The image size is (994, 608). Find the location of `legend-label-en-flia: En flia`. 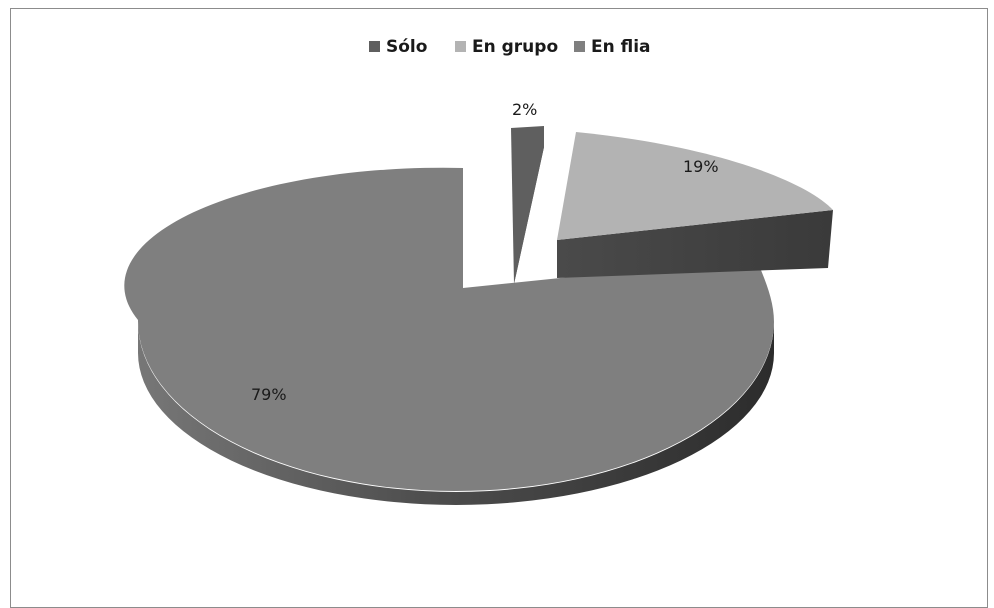

legend-label-en-flia: En flia is located at coordinates (621, 47).